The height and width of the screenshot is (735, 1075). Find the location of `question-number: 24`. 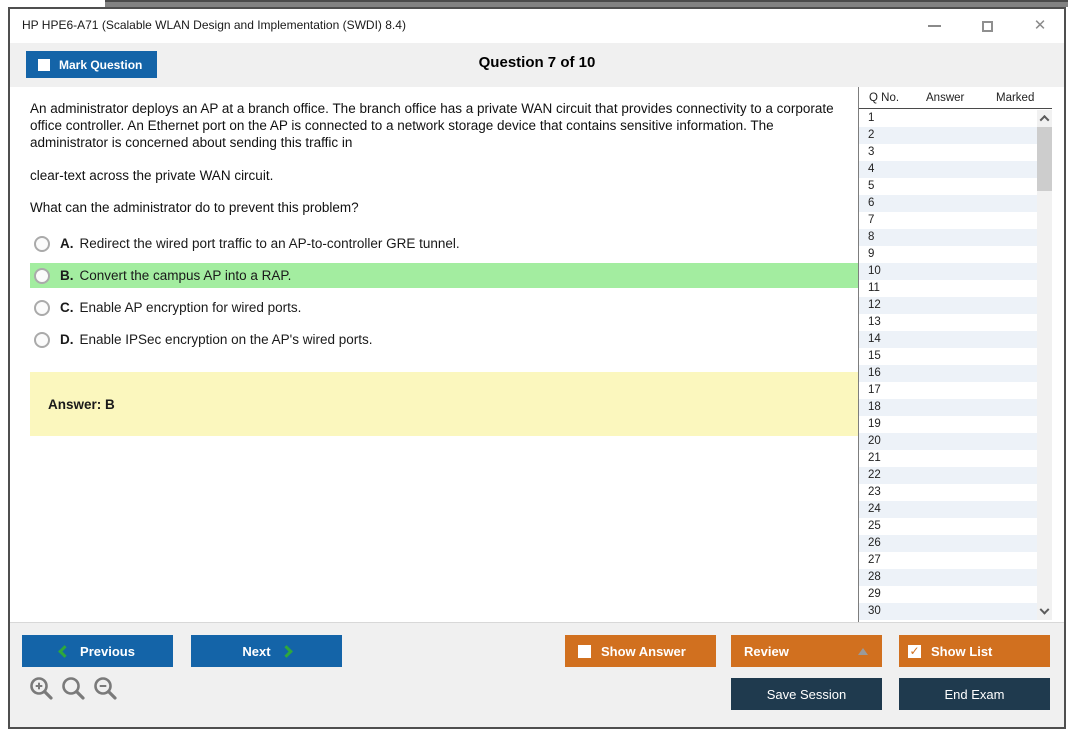

question-number: 24 is located at coordinates (874, 509).